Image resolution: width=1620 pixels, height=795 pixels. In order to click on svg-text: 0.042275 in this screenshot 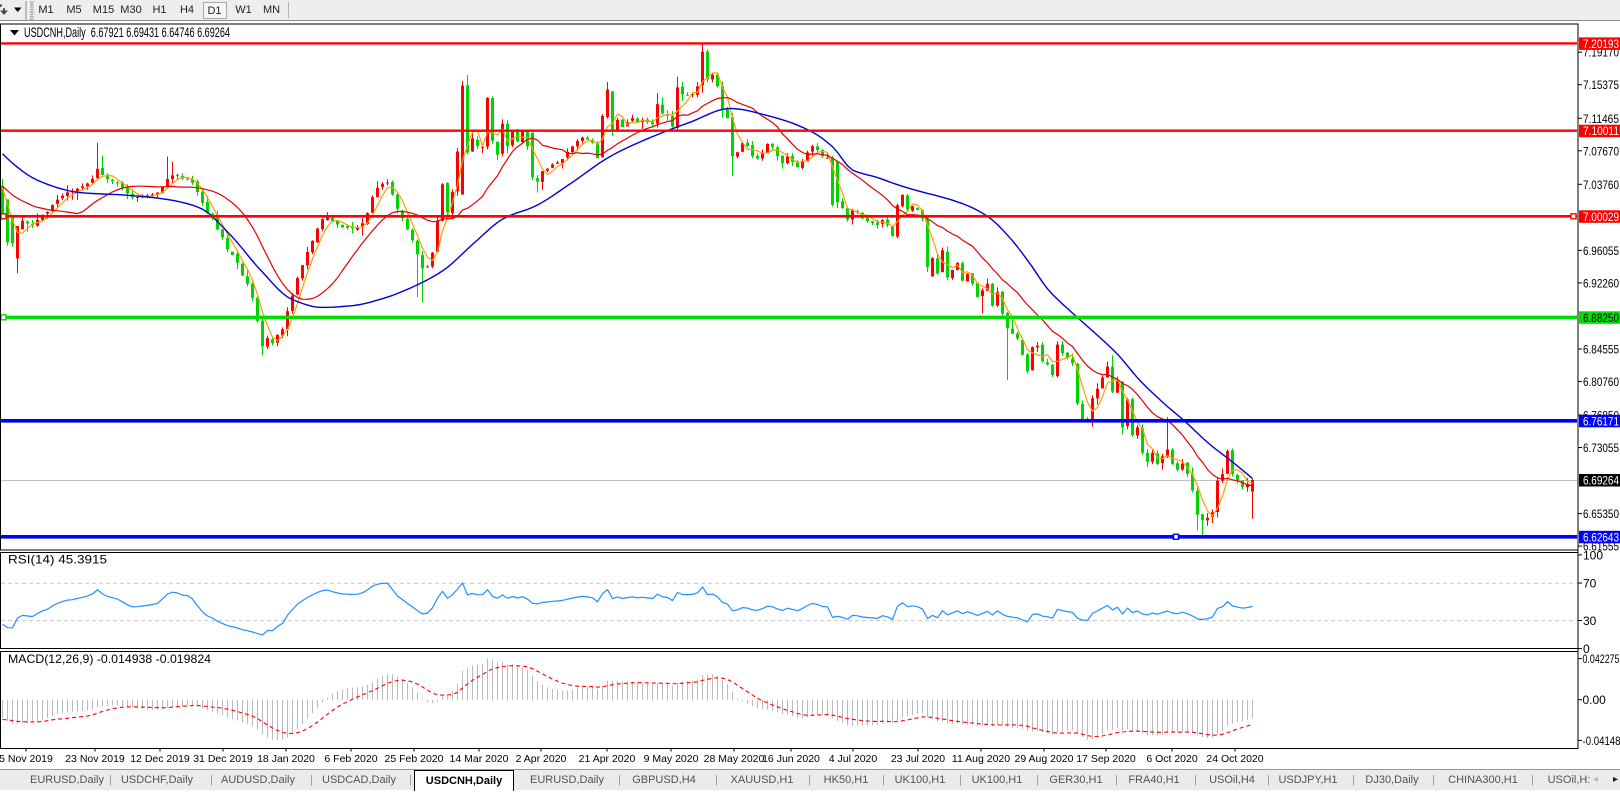, I will do `click(1601, 659)`.